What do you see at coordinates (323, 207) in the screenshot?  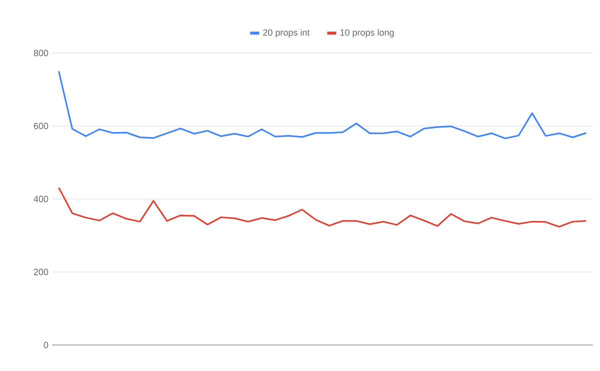 I see `line-series` at bounding box center [323, 207].